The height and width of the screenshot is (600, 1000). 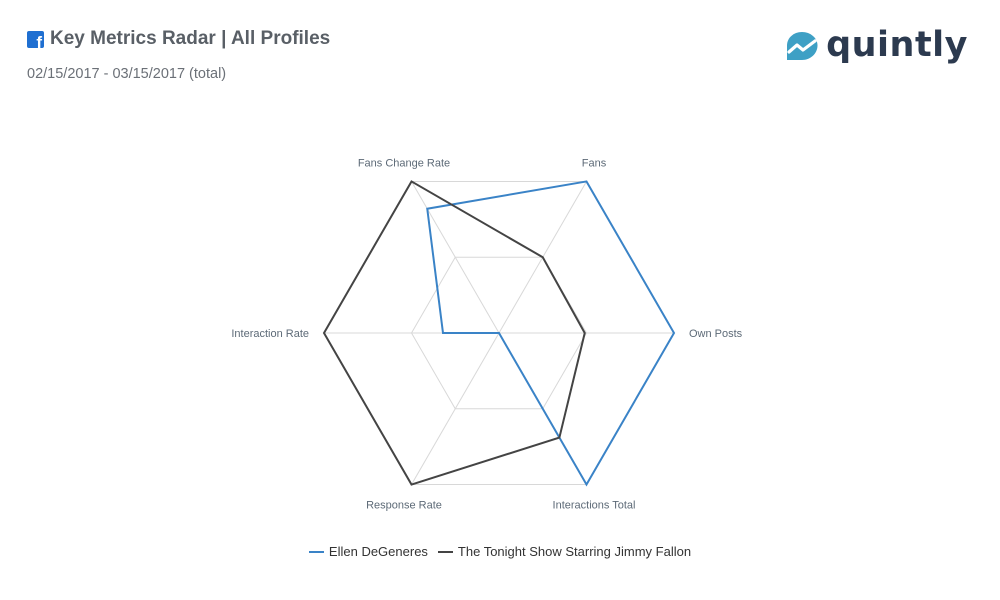 I want to click on legend-item: Ellen DeGeneres, so click(x=368, y=551).